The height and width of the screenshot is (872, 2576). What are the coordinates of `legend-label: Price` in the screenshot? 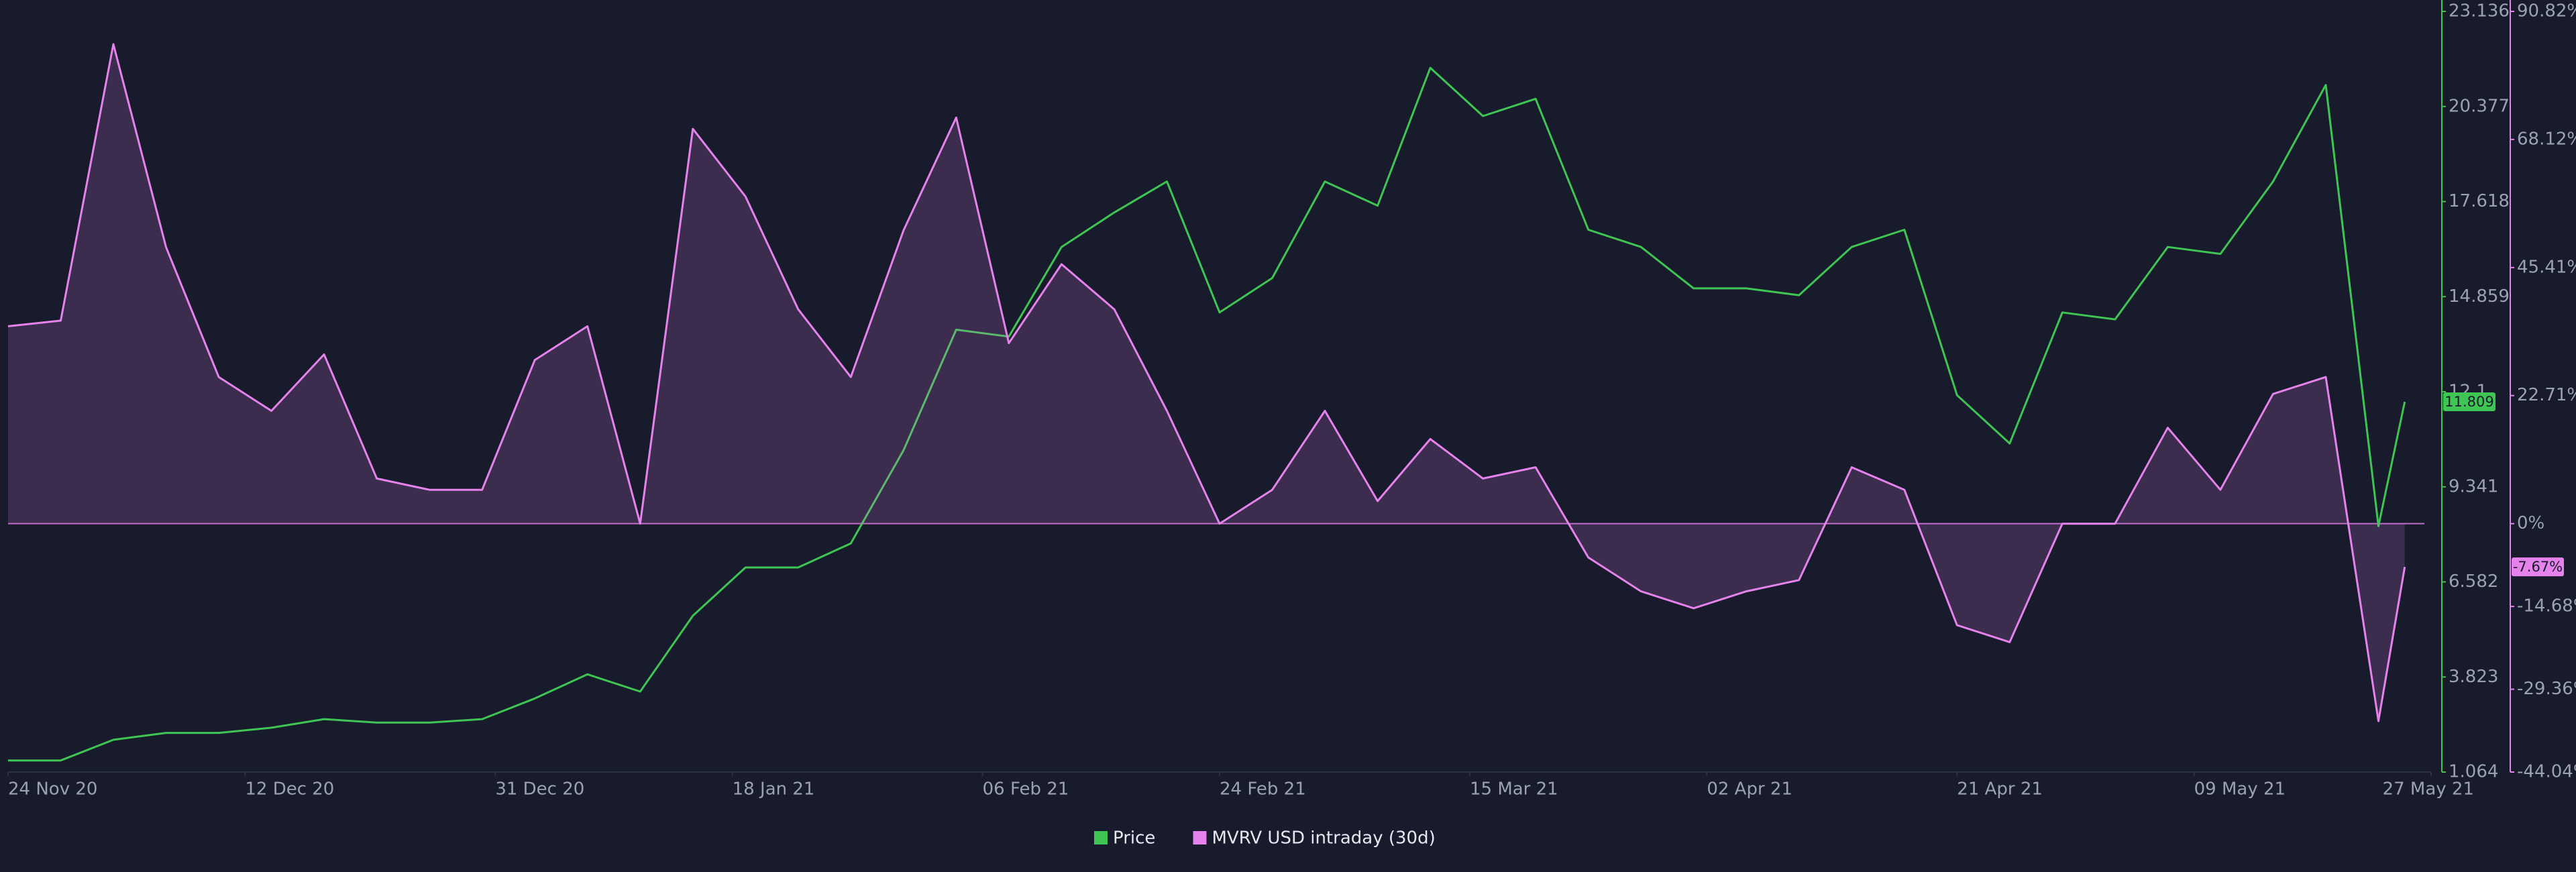 It's located at (1134, 839).